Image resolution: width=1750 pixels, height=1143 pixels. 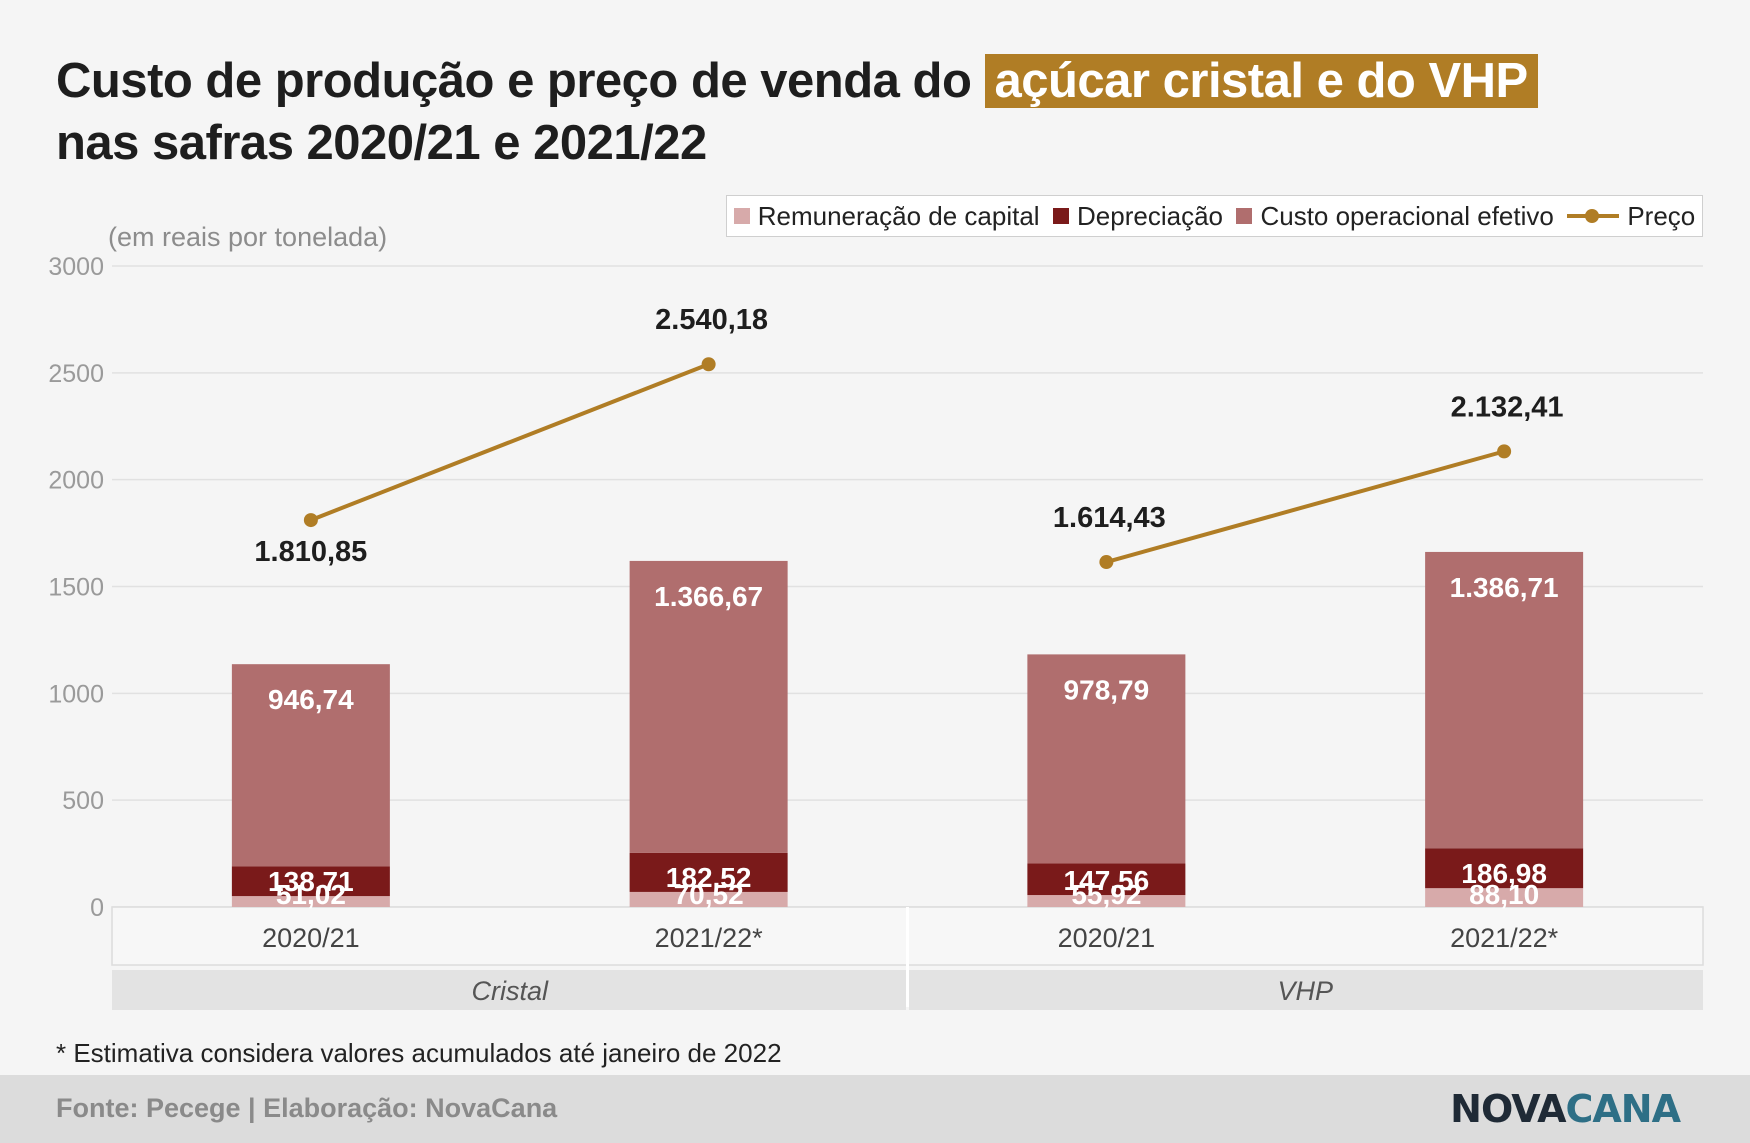 What do you see at coordinates (1504, 873) in the screenshot?
I see `bar-value-label: 186,98` at bounding box center [1504, 873].